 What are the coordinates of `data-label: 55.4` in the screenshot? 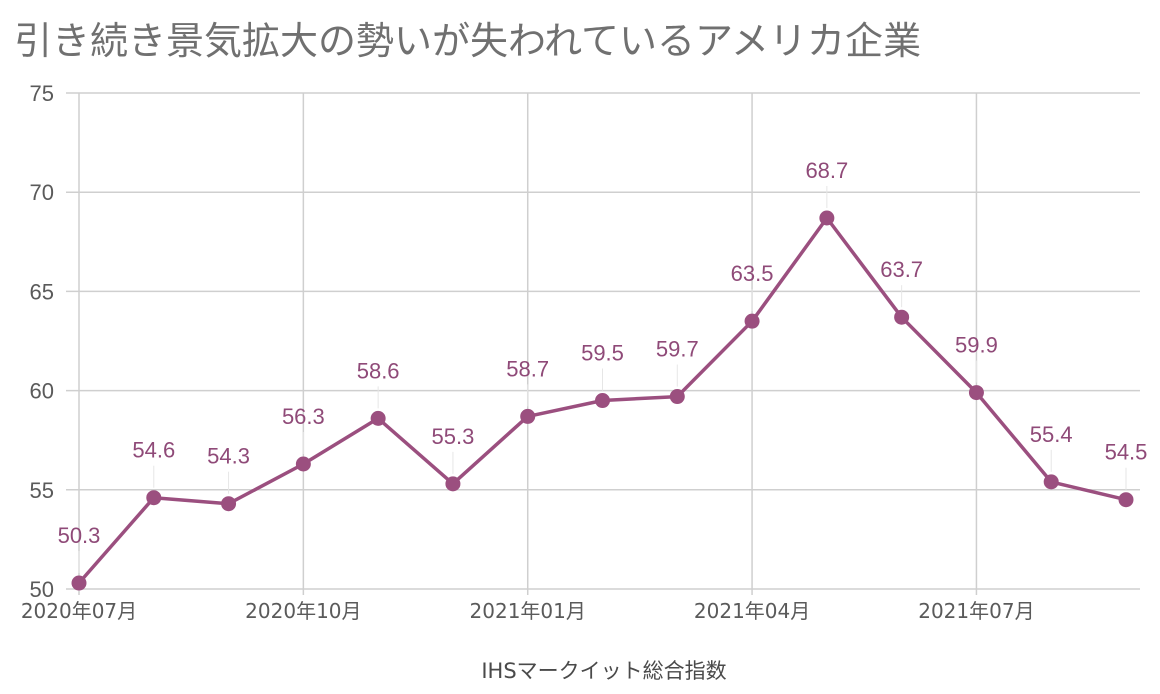 It's located at (1051, 434).